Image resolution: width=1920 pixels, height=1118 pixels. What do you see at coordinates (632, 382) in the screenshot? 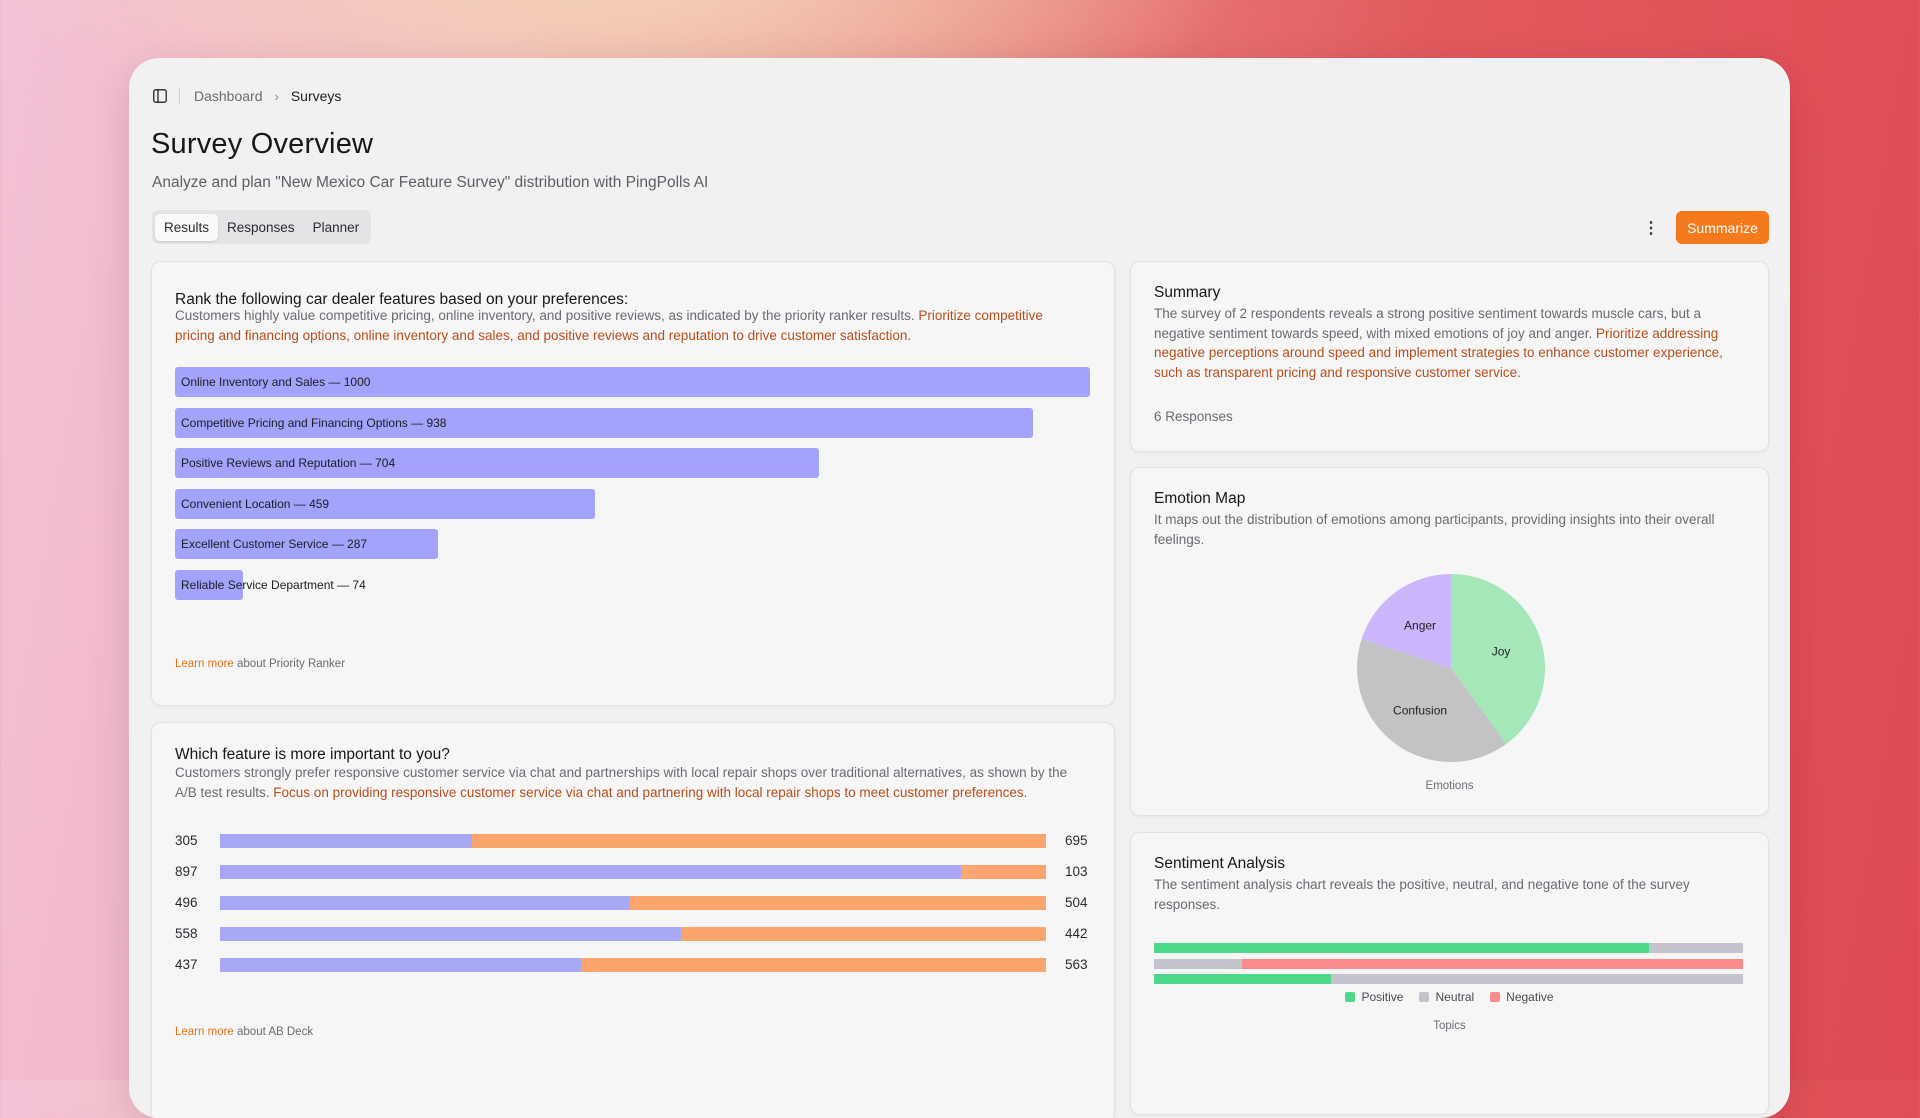
I see `ranker-row: Online Inventory and Sales — 1000` at bounding box center [632, 382].